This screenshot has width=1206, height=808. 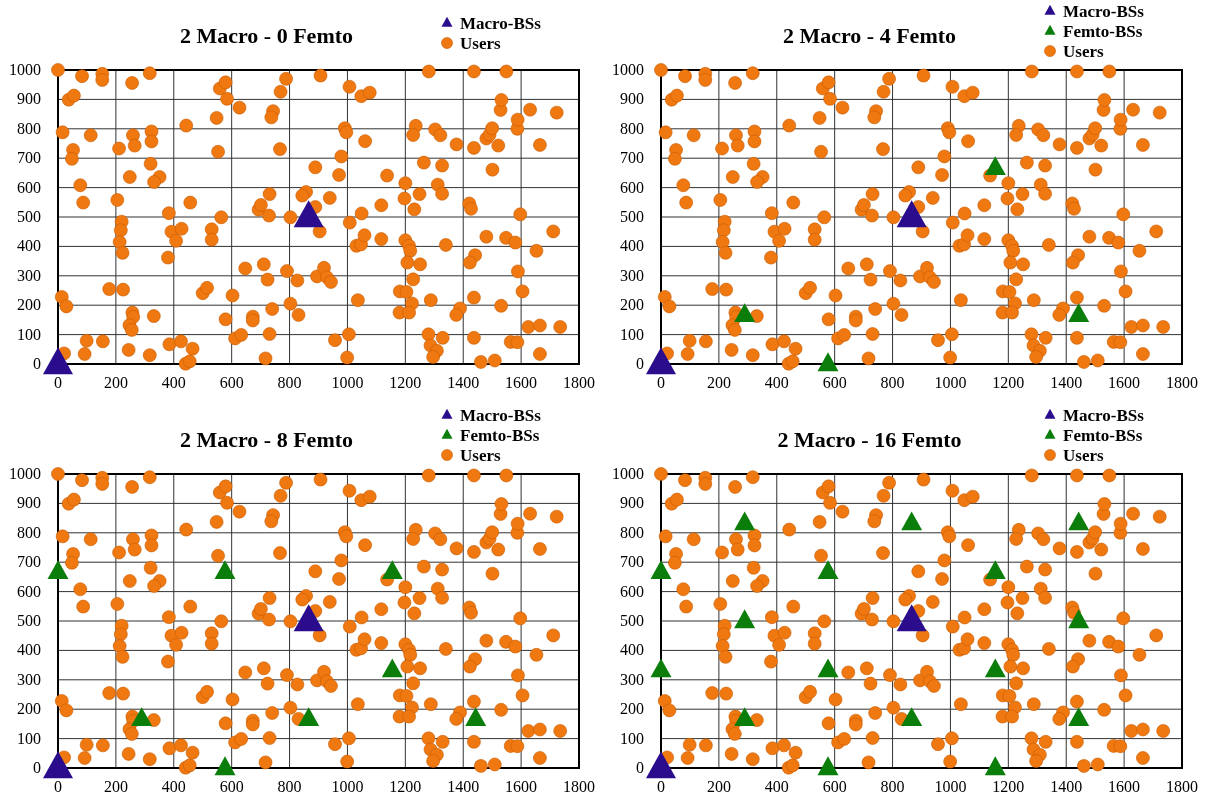 What do you see at coordinates (266, 439) in the screenshot?
I see `chart-title: 2 Macro - 8 Femto` at bounding box center [266, 439].